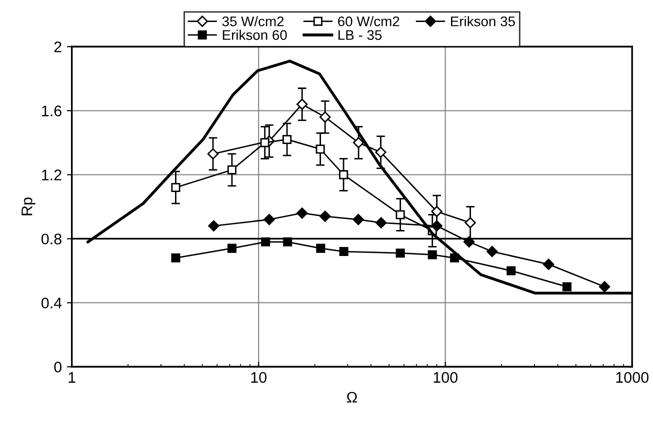 Image resolution: width=653 pixels, height=424 pixels. What do you see at coordinates (58, 47) in the screenshot?
I see `y-tick-label: 2` at bounding box center [58, 47].